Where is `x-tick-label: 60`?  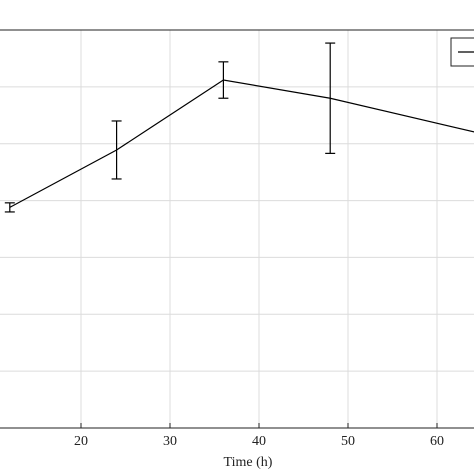
x-tick-label: 60 is located at coordinates (437, 441).